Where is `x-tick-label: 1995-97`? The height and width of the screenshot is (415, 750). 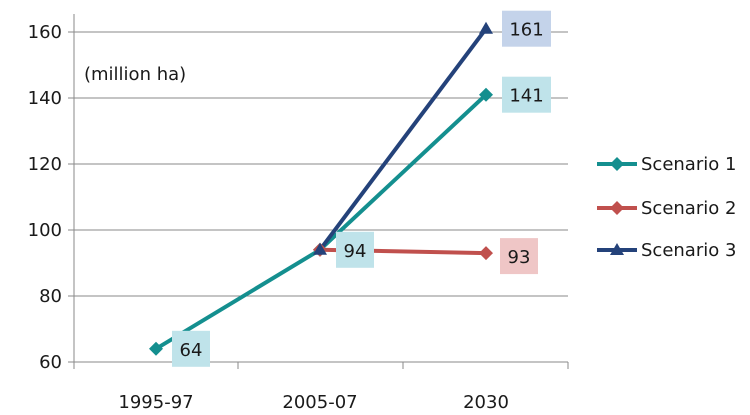 x-tick-label: 1995-97 is located at coordinates (155, 402).